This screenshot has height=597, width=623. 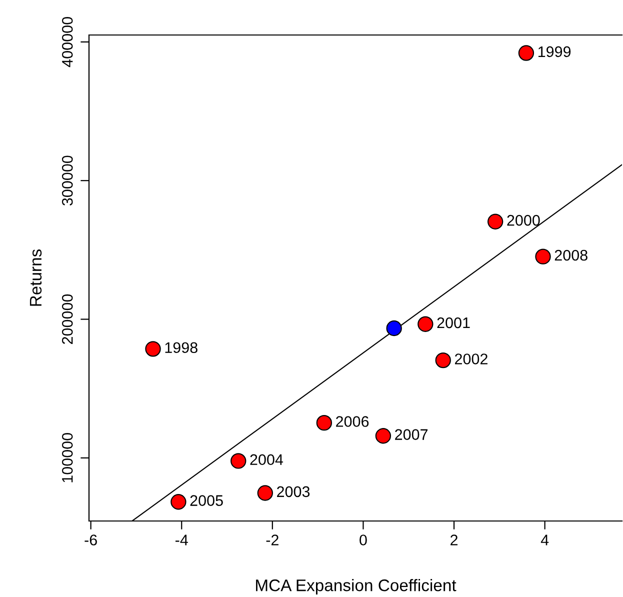 I want to click on x-tick-label: 2, so click(x=454, y=540).